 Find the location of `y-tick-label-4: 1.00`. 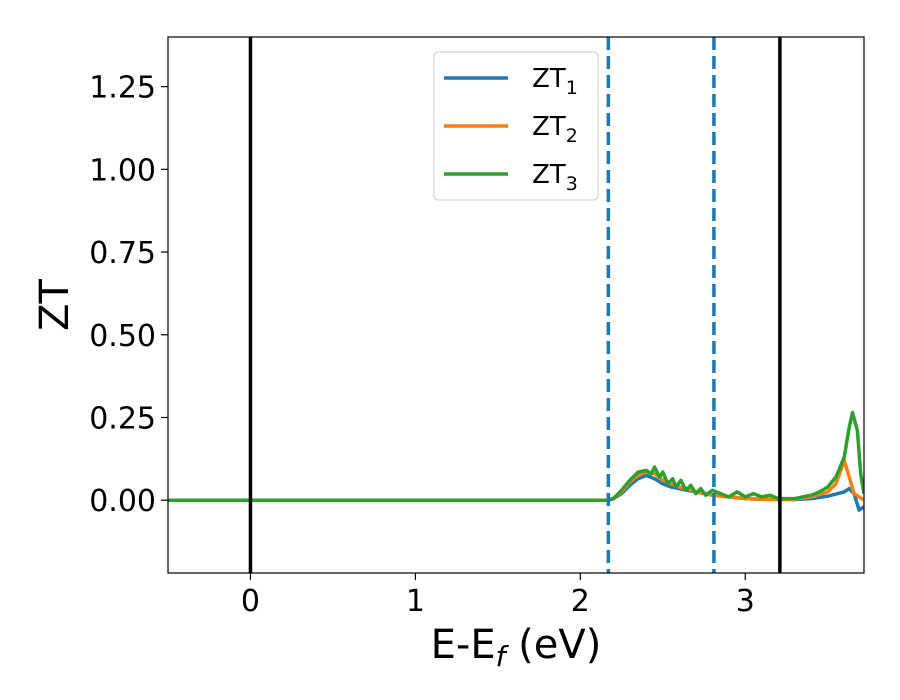

y-tick-label-4: 1.00 is located at coordinates (122, 170).